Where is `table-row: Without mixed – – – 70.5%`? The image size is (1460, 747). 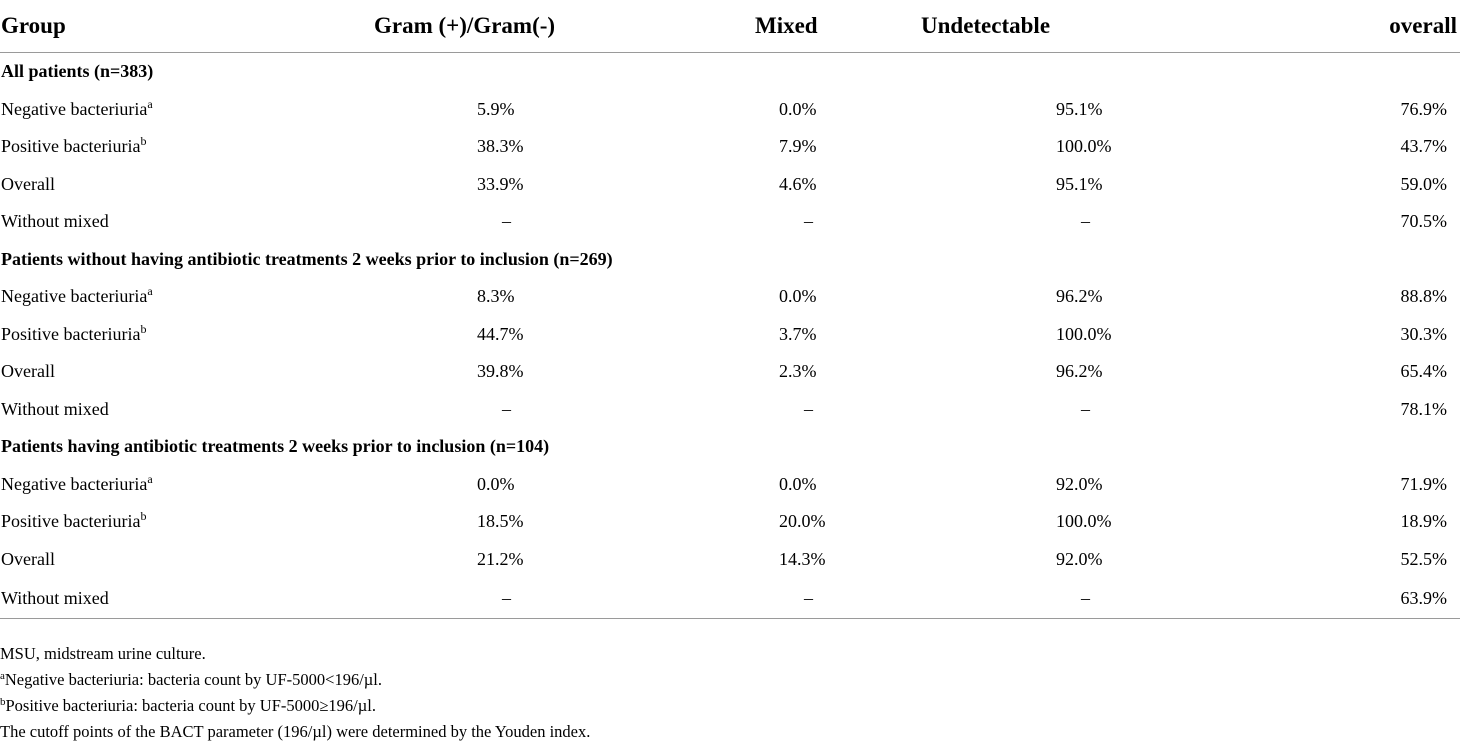
table-row: Without mixed – – – 70.5% is located at coordinates (730, 222).